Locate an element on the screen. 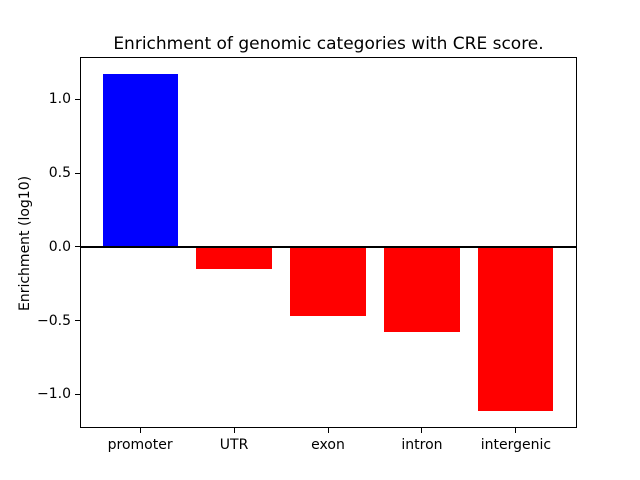  bar-promoter is located at coordinates (140, 160).